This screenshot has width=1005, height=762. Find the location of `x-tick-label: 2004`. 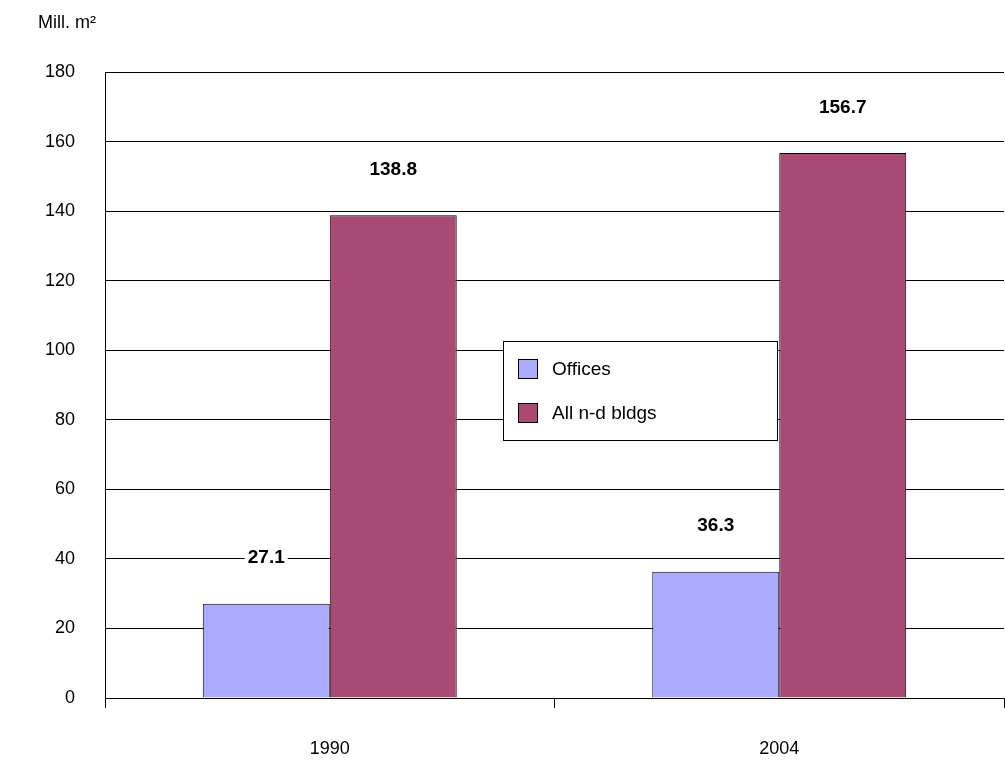

x-tick-label: 2004 is located at coordinates (779, 747).